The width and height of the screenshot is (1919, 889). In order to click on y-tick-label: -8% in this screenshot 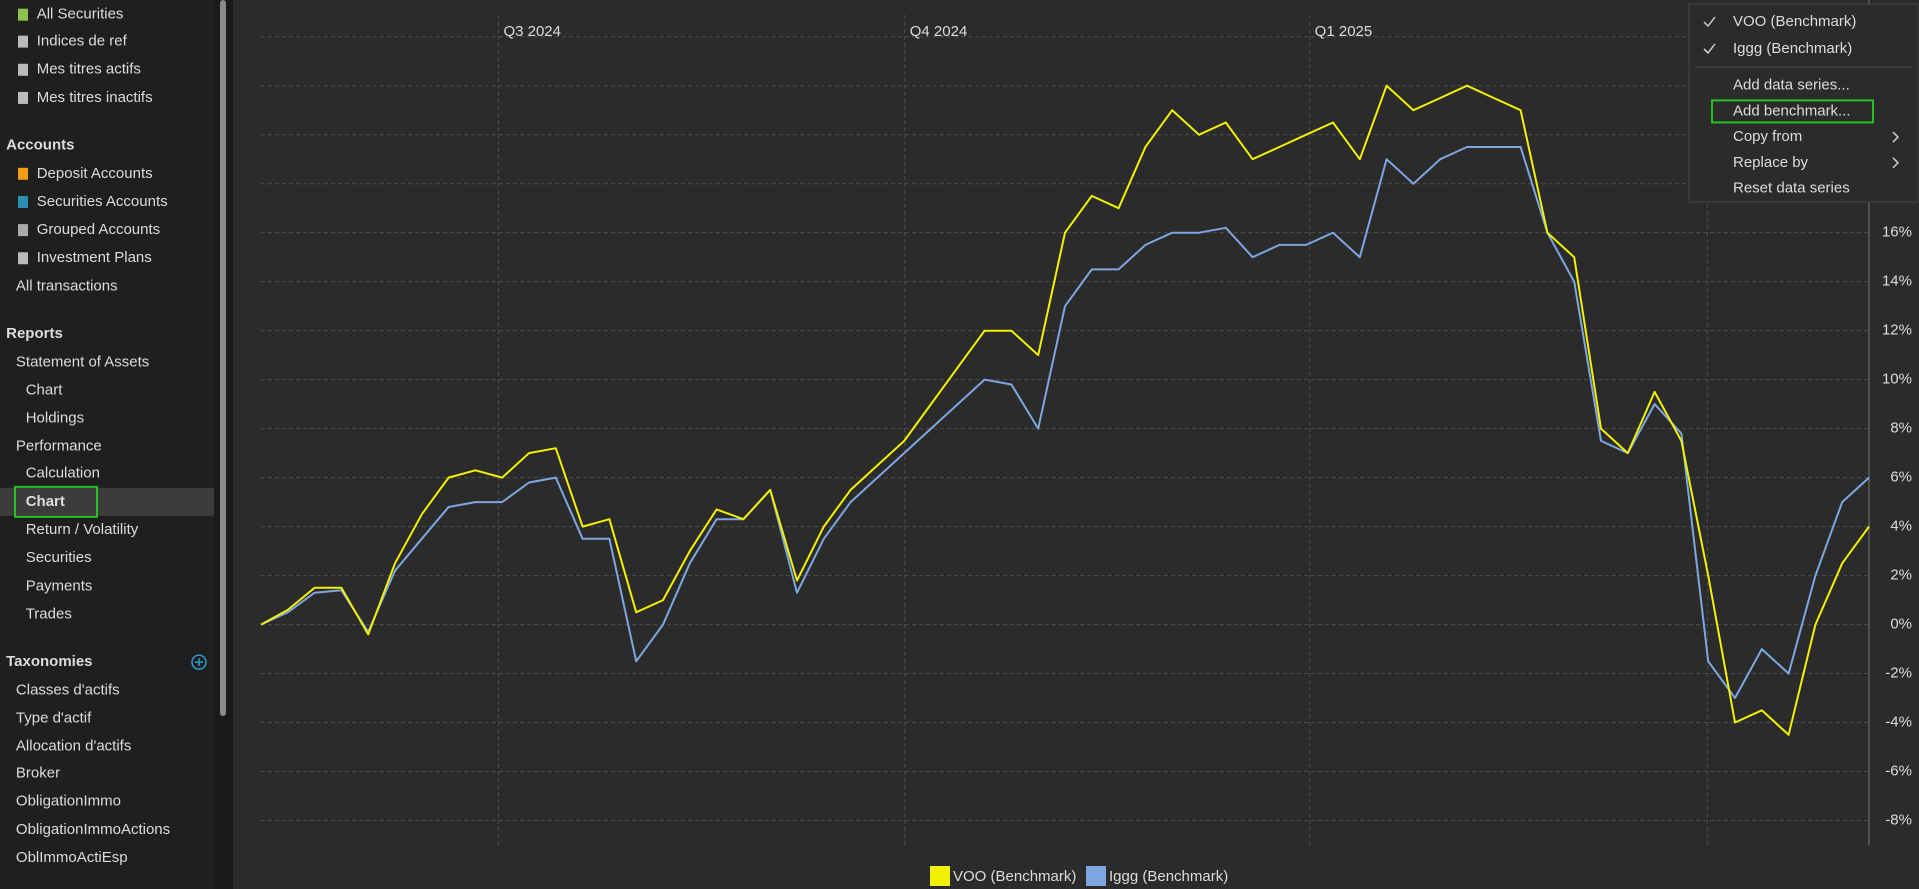, I will do `click(1898, 819)`.